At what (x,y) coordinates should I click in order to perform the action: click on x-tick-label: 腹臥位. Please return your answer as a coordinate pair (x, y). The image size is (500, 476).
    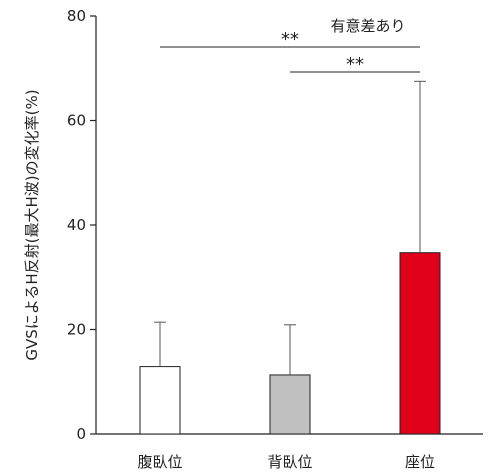
    Looking at the image, I should click on (159, 462).